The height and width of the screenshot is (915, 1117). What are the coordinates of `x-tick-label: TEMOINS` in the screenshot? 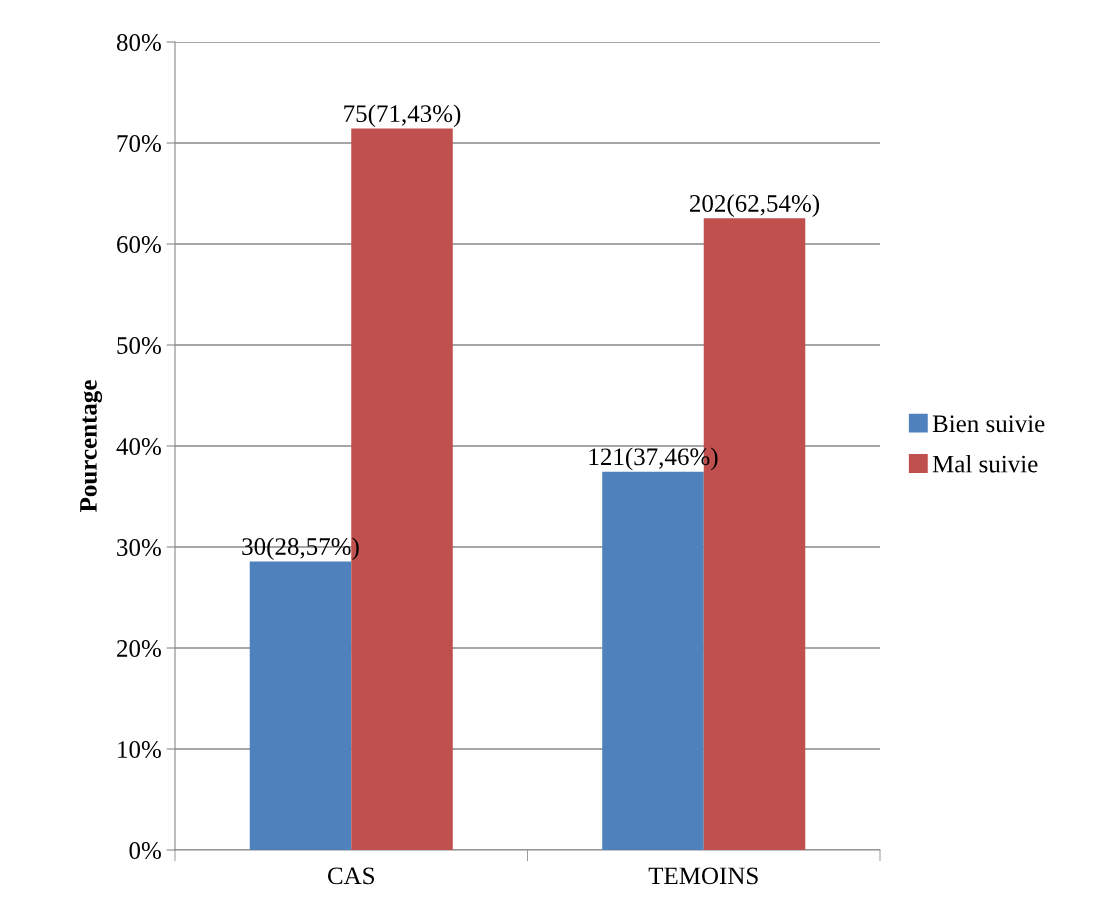 It's located at (703, 876).